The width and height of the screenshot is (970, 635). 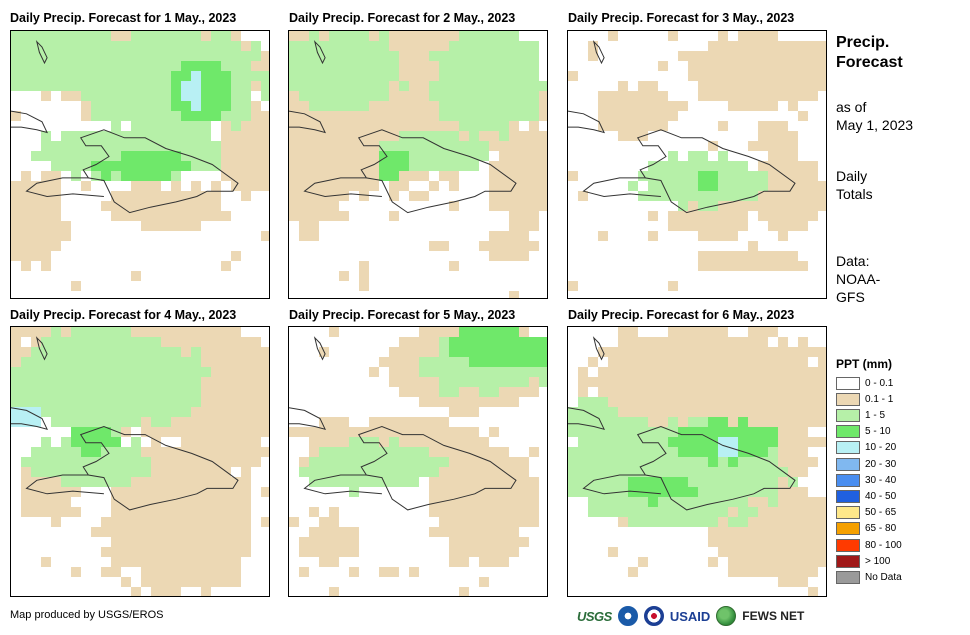 I want to click on legend-row: > 100, so click(x=863, y=561).